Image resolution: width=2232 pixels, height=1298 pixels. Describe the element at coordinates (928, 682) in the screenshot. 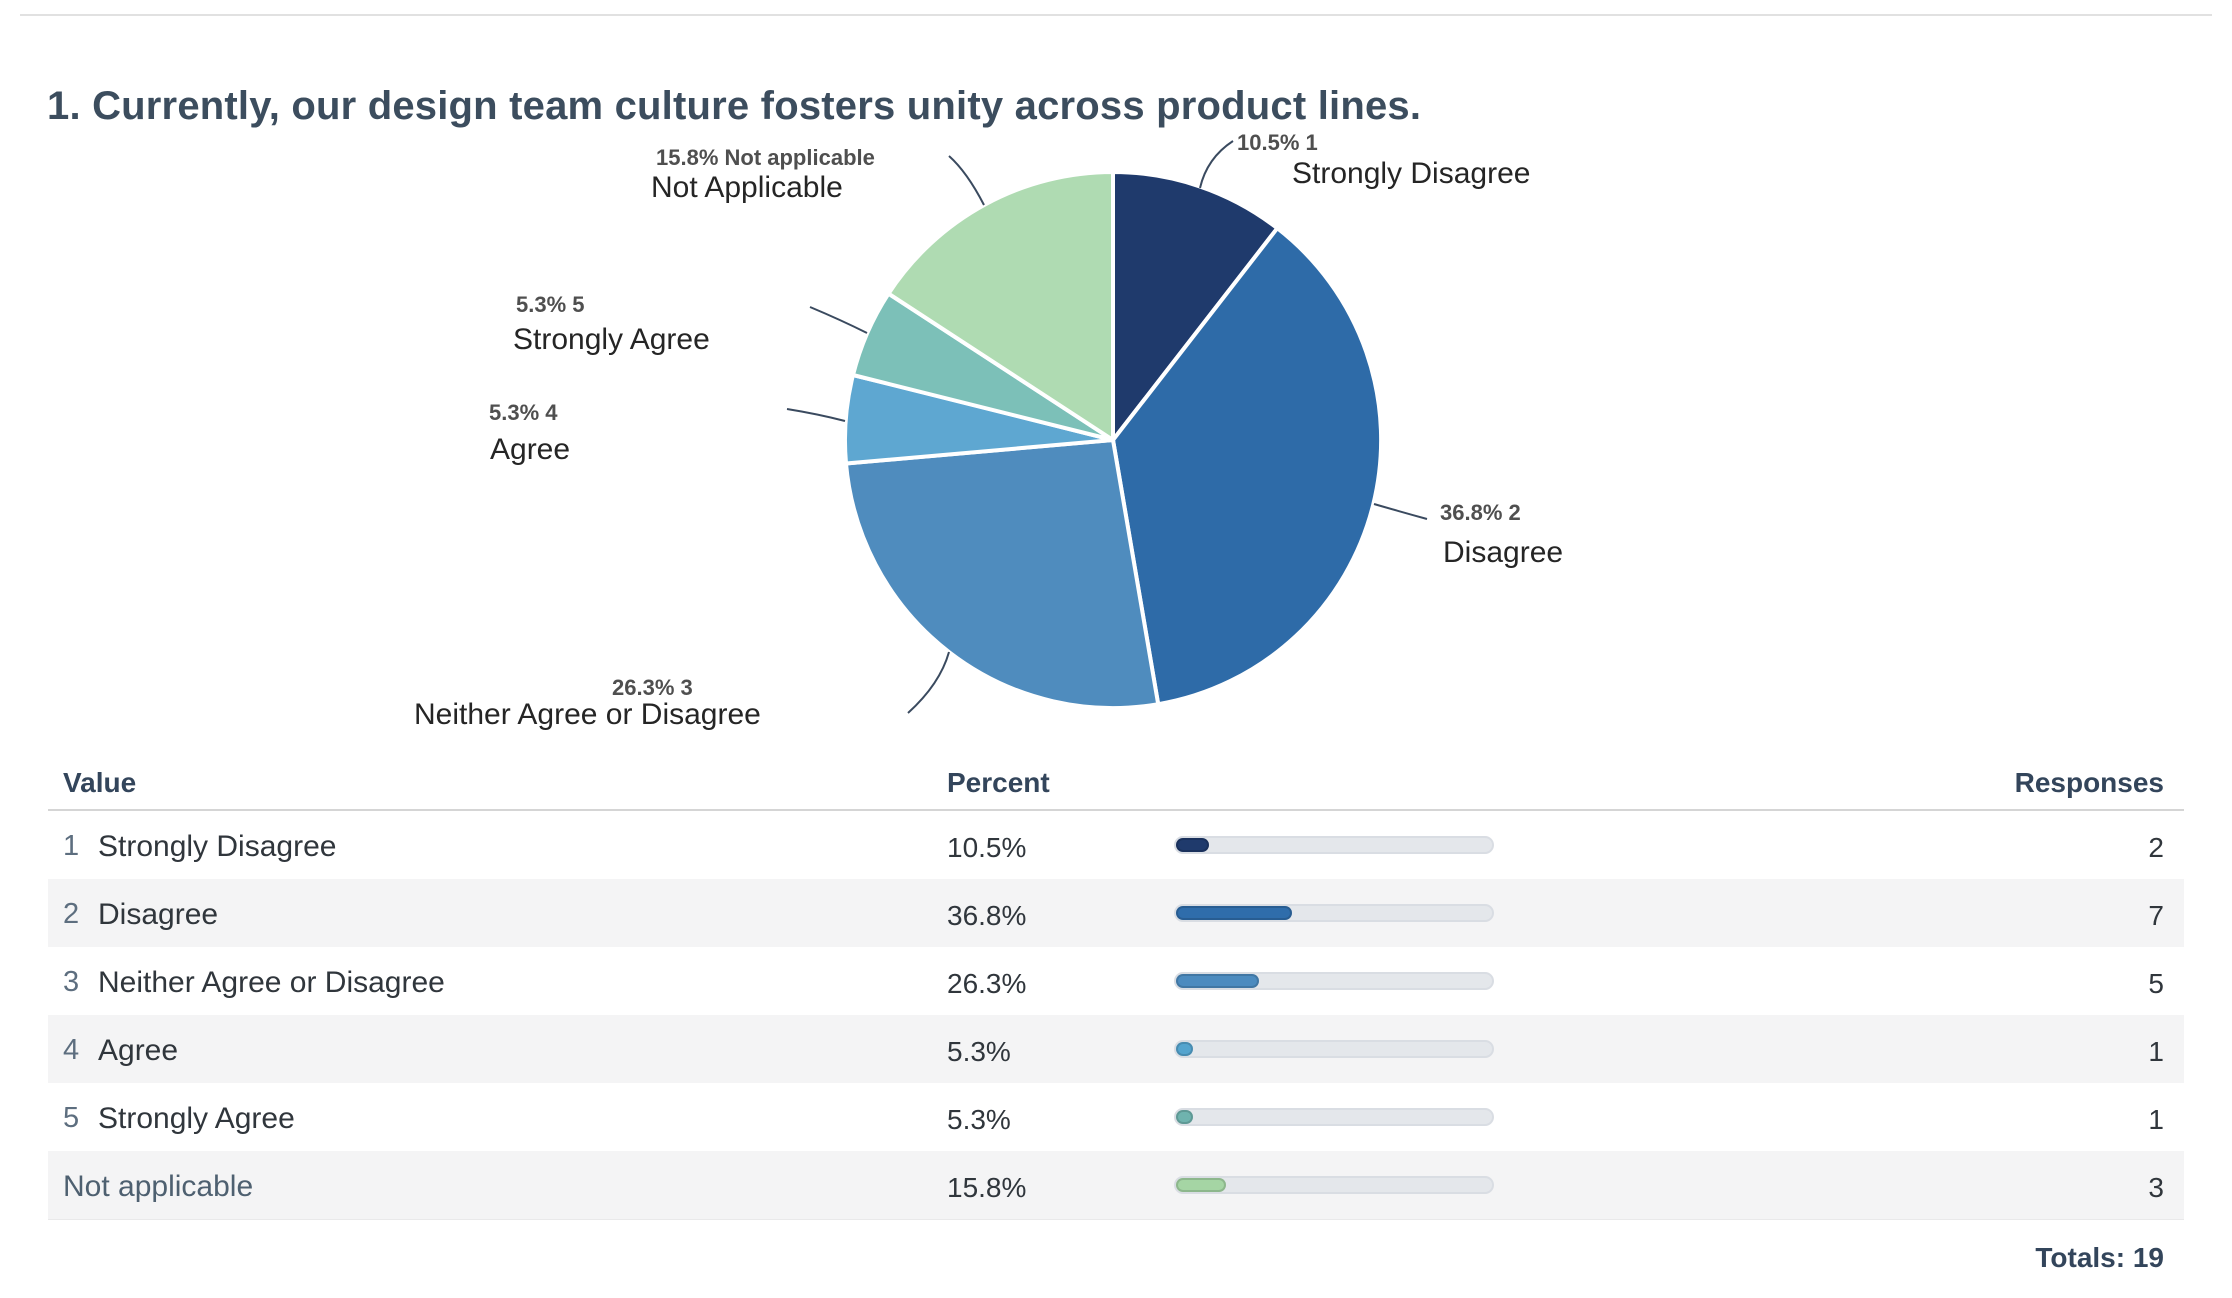

I see `leader-line-neither-agree-or-disagree` at that location.